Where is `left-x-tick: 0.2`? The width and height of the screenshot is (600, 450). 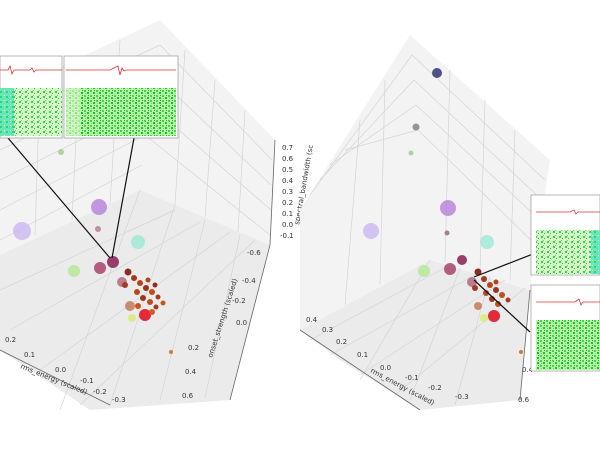 left-x-tick: 0.2 is located at coordinates (10, 340).